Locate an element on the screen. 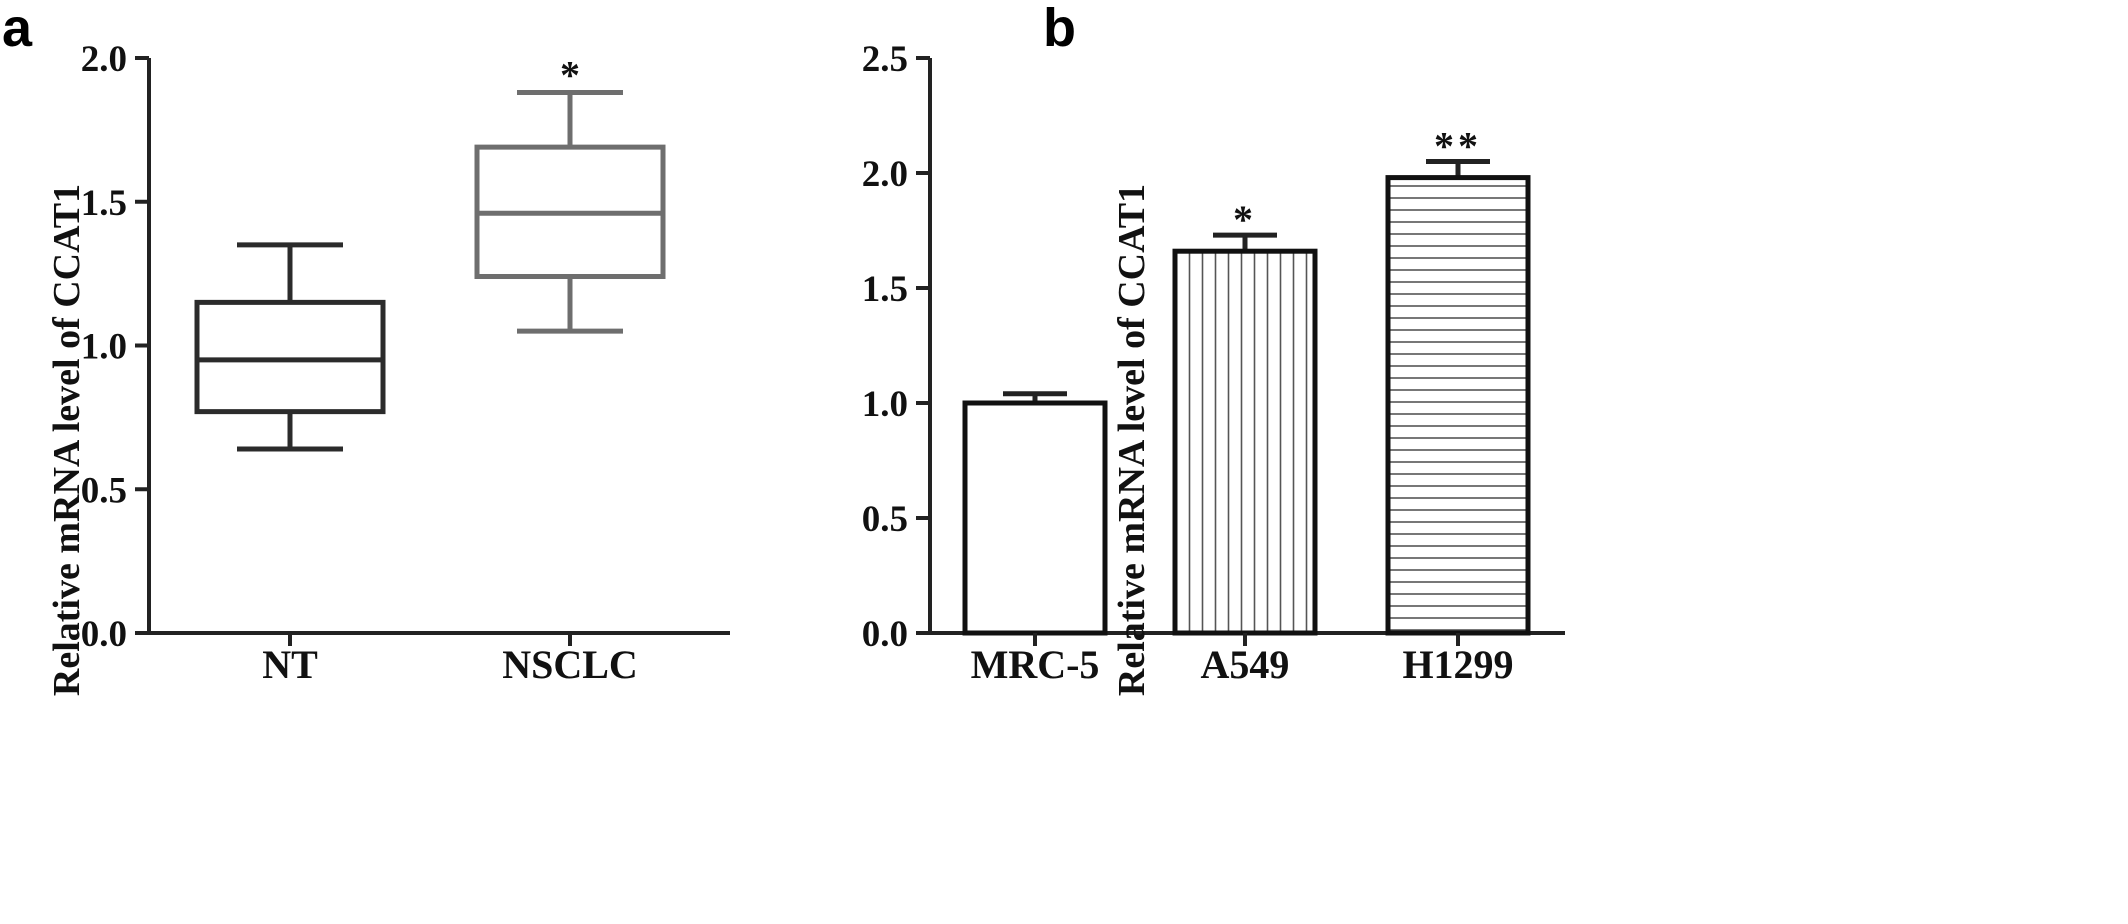 The width and height of the screenshot is (2128, 924). x-category-label: H1299 is located at coordinates (1457, 664).